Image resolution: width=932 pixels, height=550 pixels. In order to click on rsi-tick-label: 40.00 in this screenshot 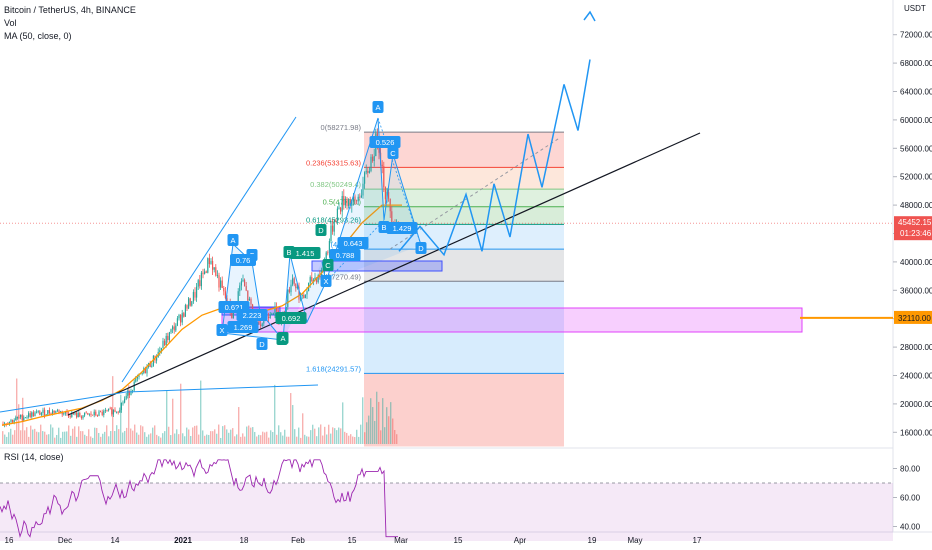, I will do `click(910, 527)`.